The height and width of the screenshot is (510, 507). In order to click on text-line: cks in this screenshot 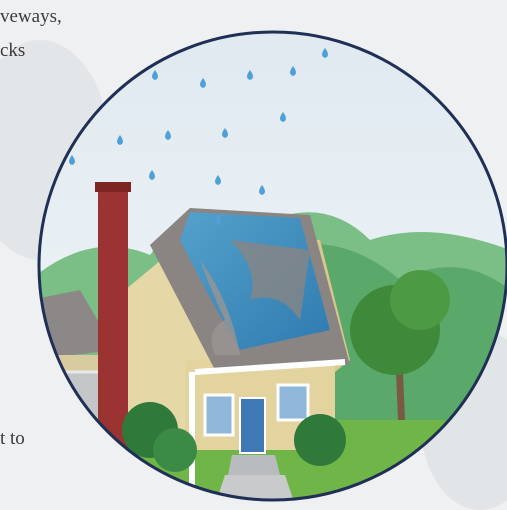, I will do `click(13, 50)`.